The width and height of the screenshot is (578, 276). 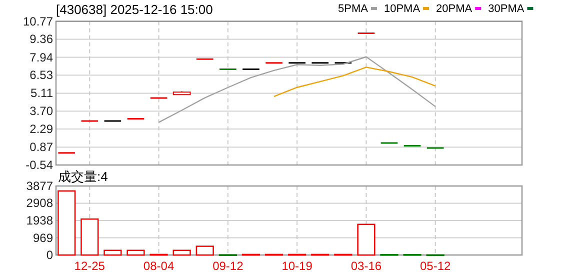 What do you see at coordinates (436, 266) in the screenshot?
I see `x-tick-label: 05-12` at bounding box center [436, 266].